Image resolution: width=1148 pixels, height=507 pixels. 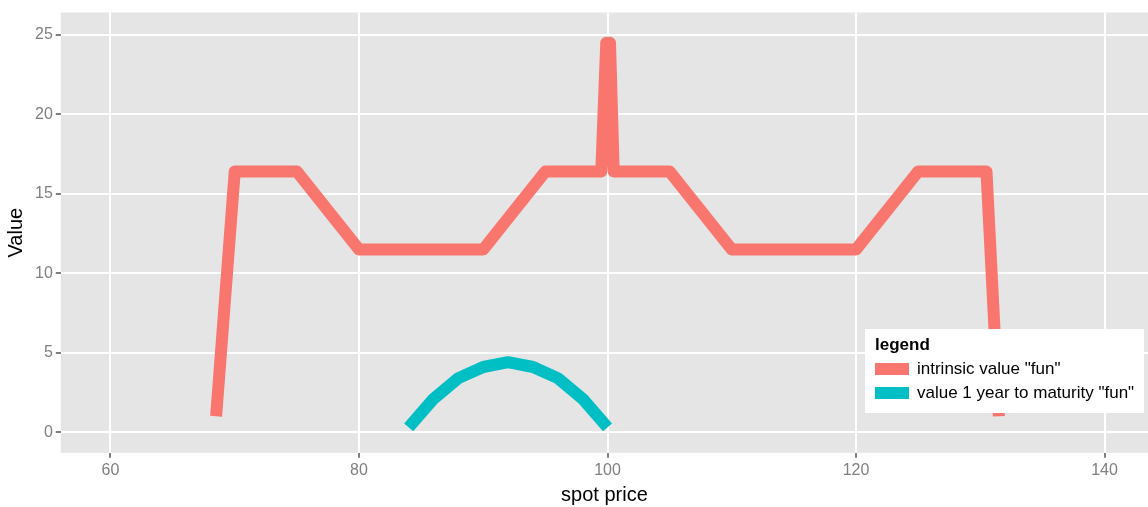 I want to click on y-axis-title: Value, so click(x=14, y=232).